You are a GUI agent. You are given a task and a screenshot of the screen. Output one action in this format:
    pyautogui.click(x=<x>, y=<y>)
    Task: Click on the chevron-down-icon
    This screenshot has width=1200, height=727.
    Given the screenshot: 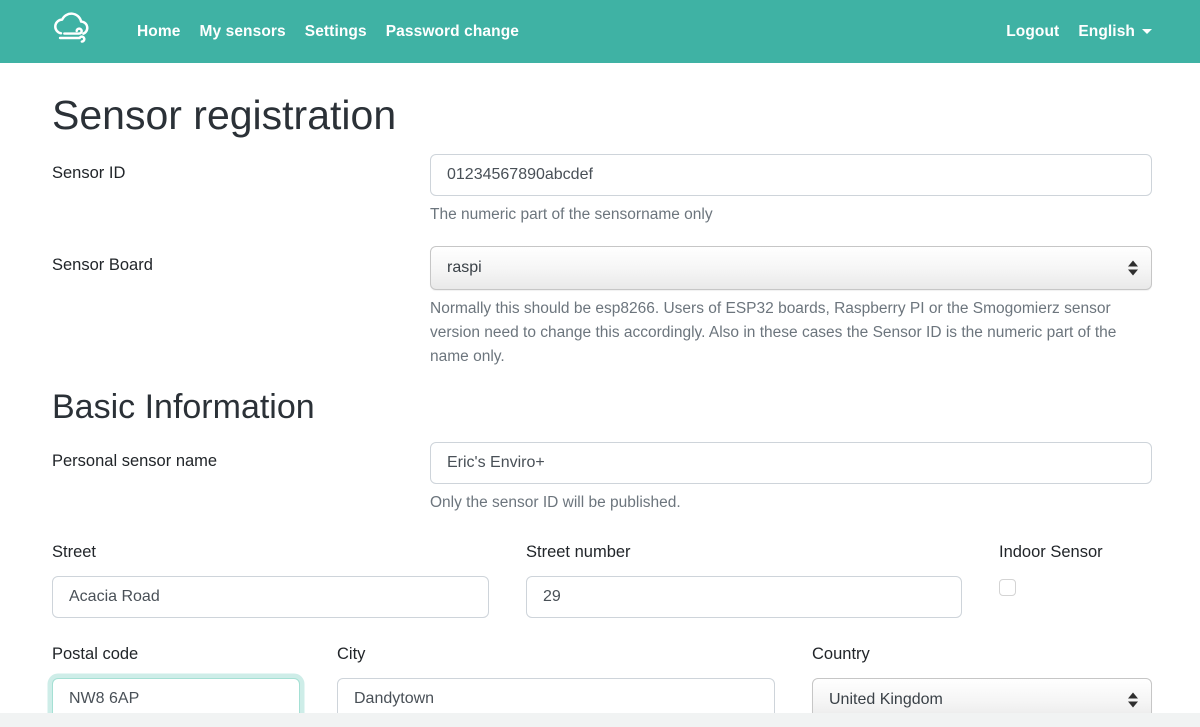 What is the action you would take?
    pyautogui.click(x=1147, y=31)
    